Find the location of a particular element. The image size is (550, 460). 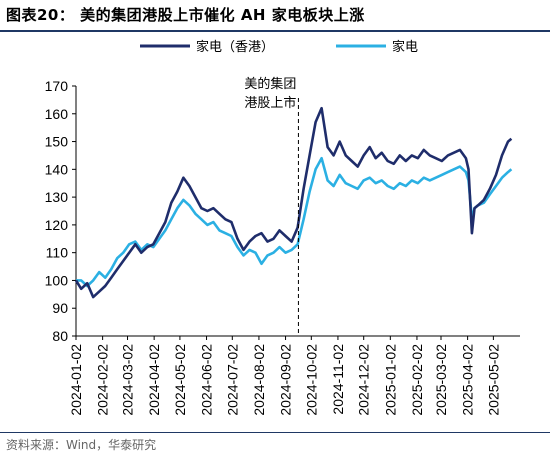

x-tick-label: 2024-03-02 is located at coordinates (128, 380).